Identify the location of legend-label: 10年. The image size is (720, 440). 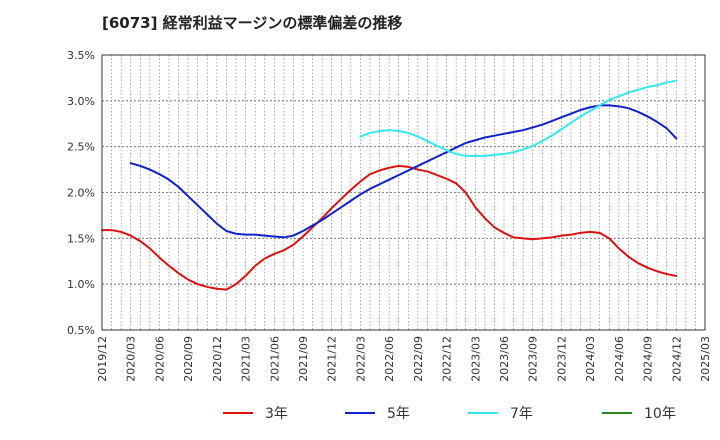
(660, 414).